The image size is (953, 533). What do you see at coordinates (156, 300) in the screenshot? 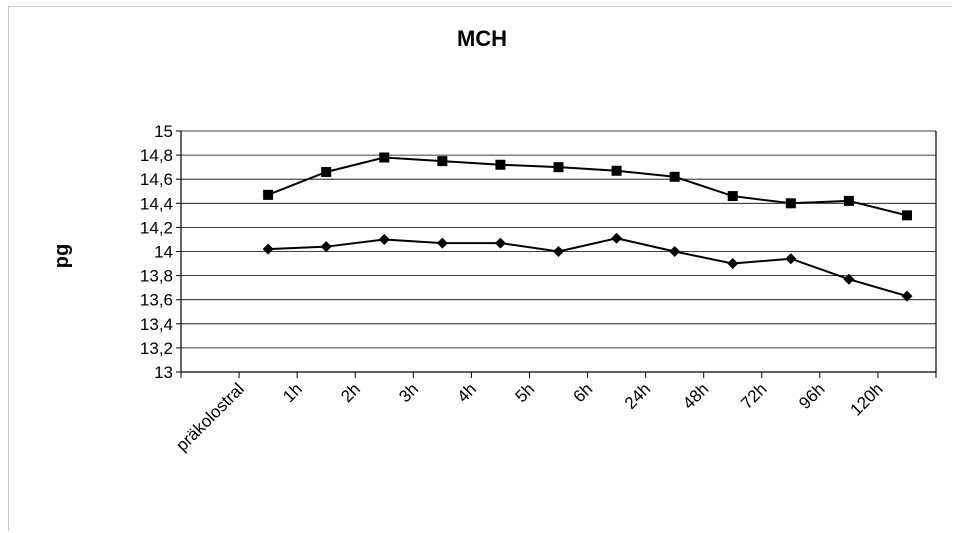
I see `y-tick-label: 13,6` at bounding box center [156, 300].